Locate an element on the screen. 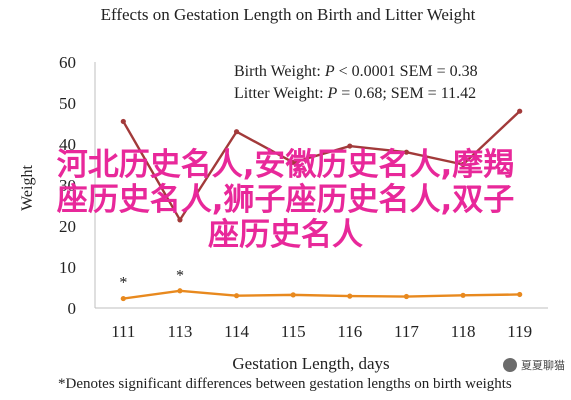 This screenshot has width=571, height=400. x-tick-label: 115 is located at coordinates (293, 331).